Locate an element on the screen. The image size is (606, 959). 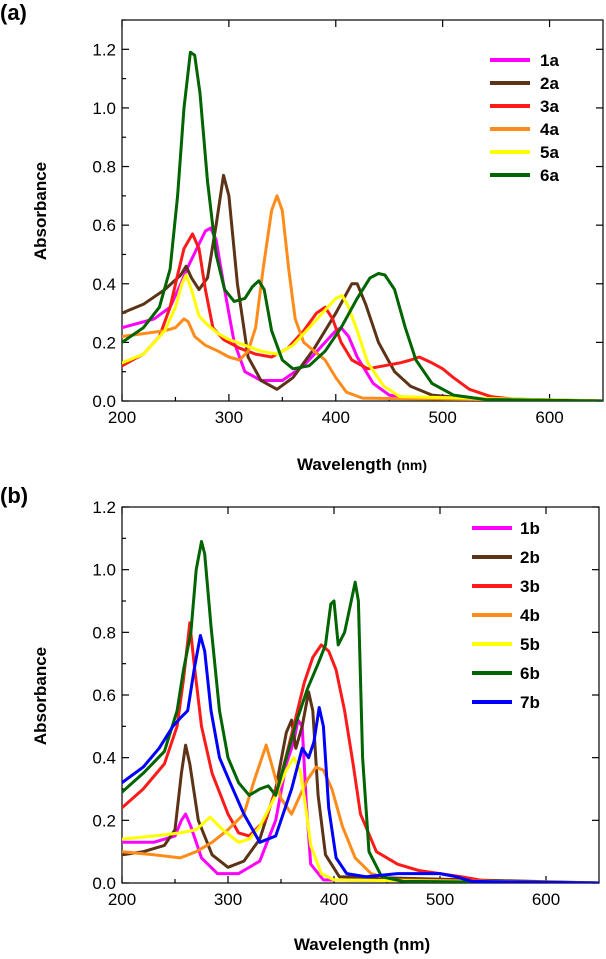
legend-label-4b: 4b is located at coordinates (530, 615).